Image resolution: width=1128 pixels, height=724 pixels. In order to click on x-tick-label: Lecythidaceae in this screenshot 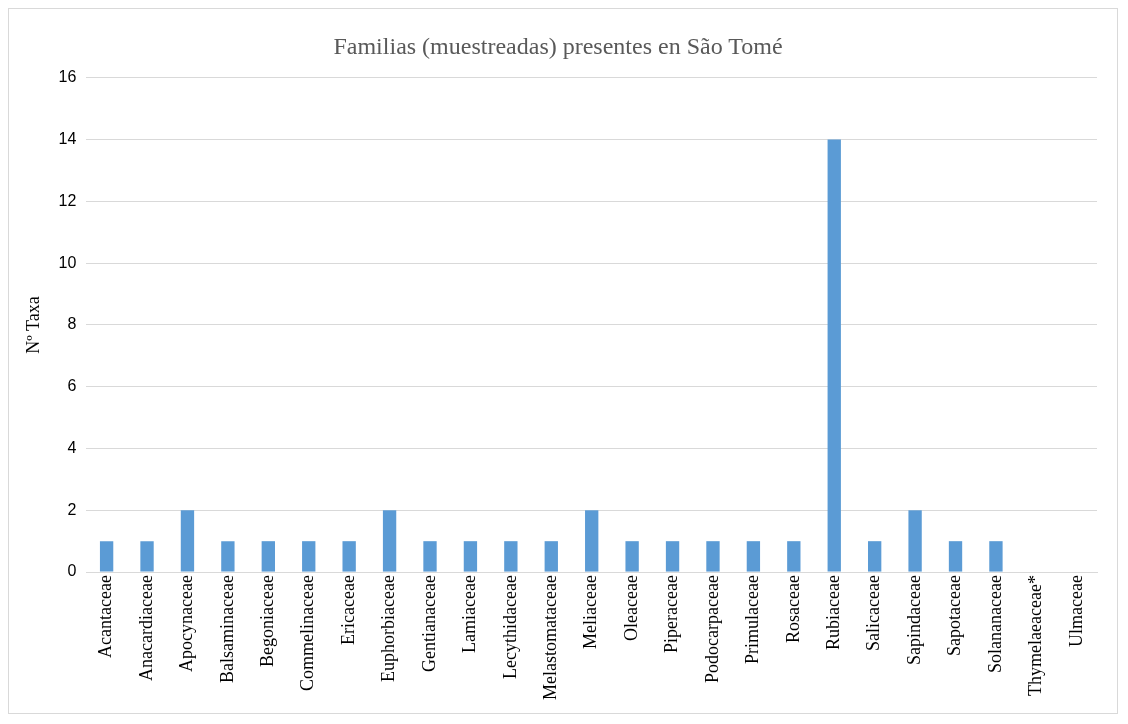, I will do `click(509, 627)`.